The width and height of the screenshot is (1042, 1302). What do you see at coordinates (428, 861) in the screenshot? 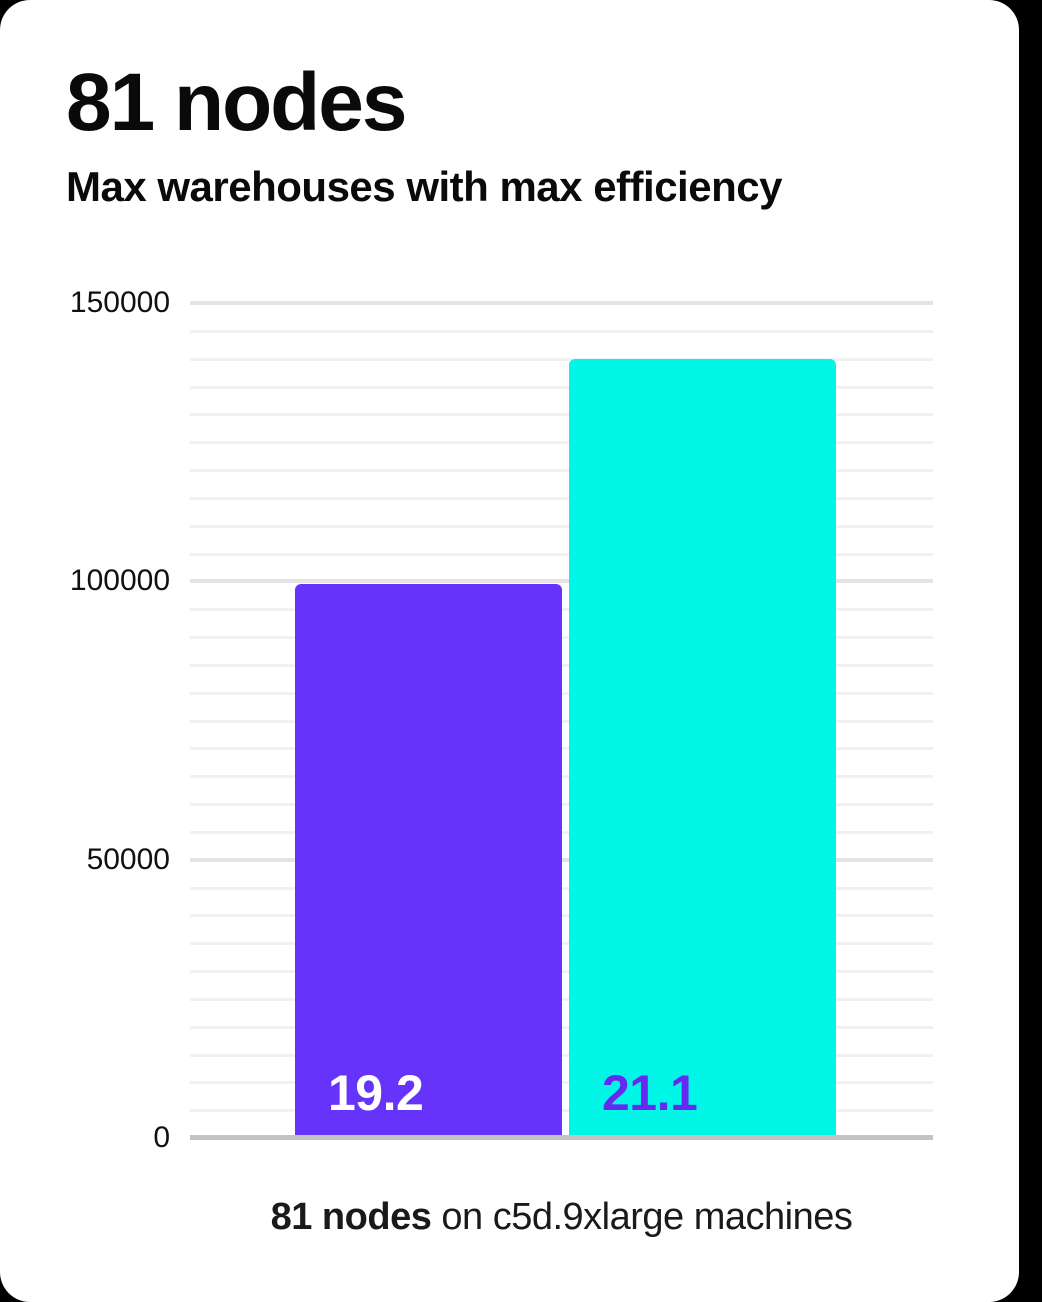
I see `bar-19.2: 19.2` at bounding box center [428, 861].